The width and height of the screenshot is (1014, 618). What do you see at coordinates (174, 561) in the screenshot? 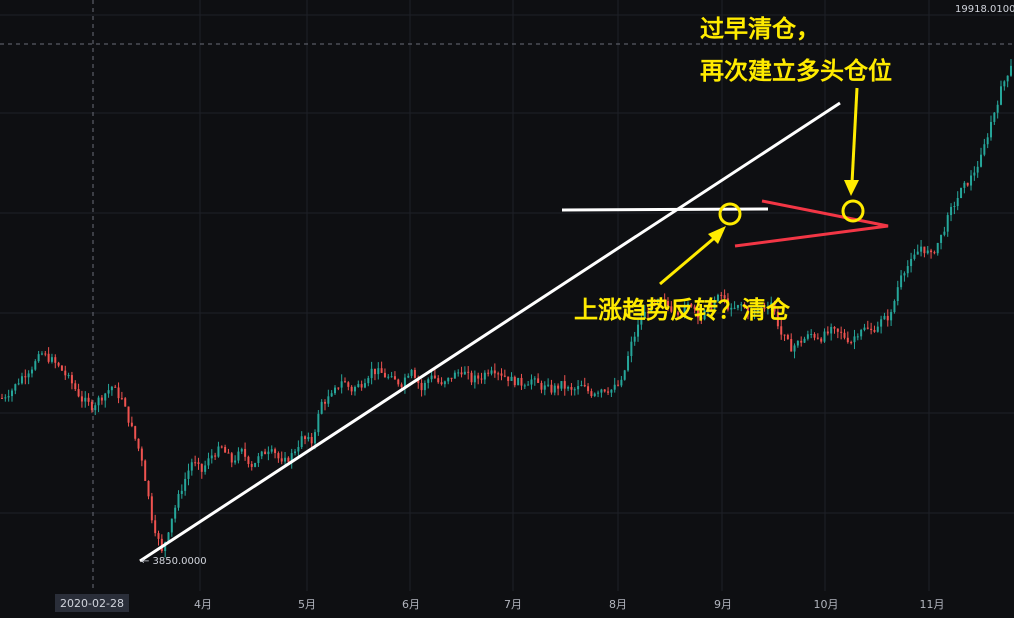
I see `low-price-label: ← 3850.0000` at bounding box center [174, 561].